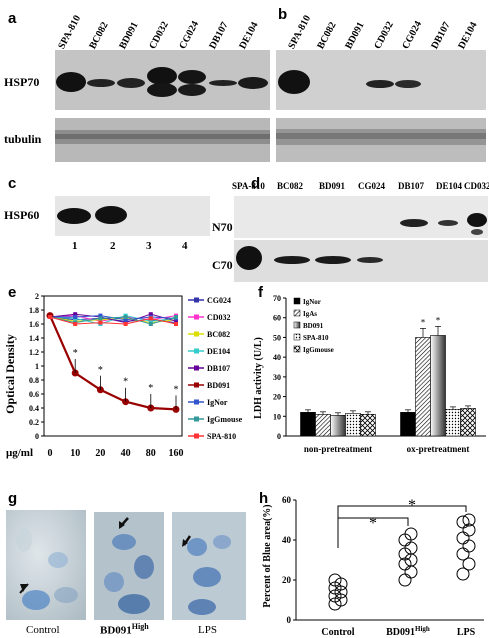  What do you see at coordinates (126, 371) in the screenshot?
I see `chart-e-significance: * * * * *` at bounding box center [126, 371].